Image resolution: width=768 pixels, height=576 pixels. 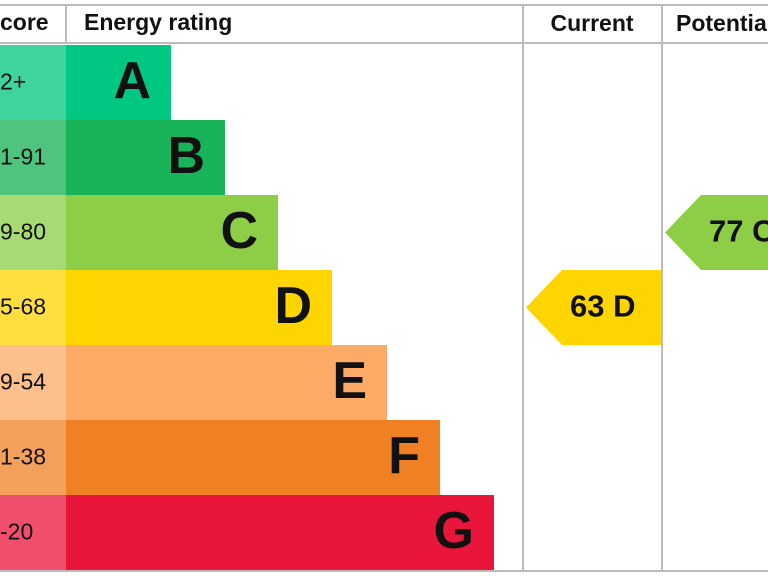 What do you see at coordinates (24, 22) in the screenshot?
I see `score-header: core` at bounding box center [24, 22].